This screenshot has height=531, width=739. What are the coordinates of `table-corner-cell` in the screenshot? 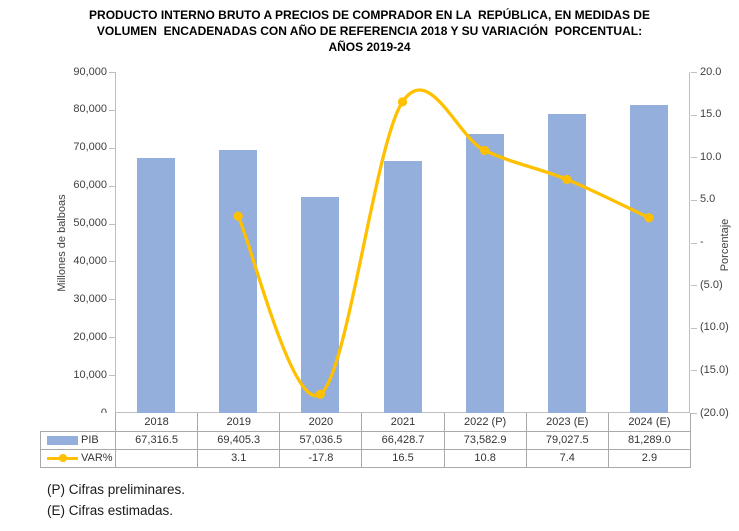 It's located at (78, 422).